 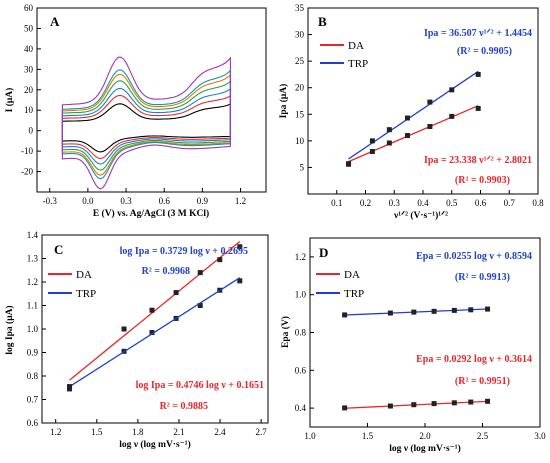 What do you see at coordinates (452, 203) in the screenshot?
I see `x-tick-label: 0.5` at bounding box center [452, 203].